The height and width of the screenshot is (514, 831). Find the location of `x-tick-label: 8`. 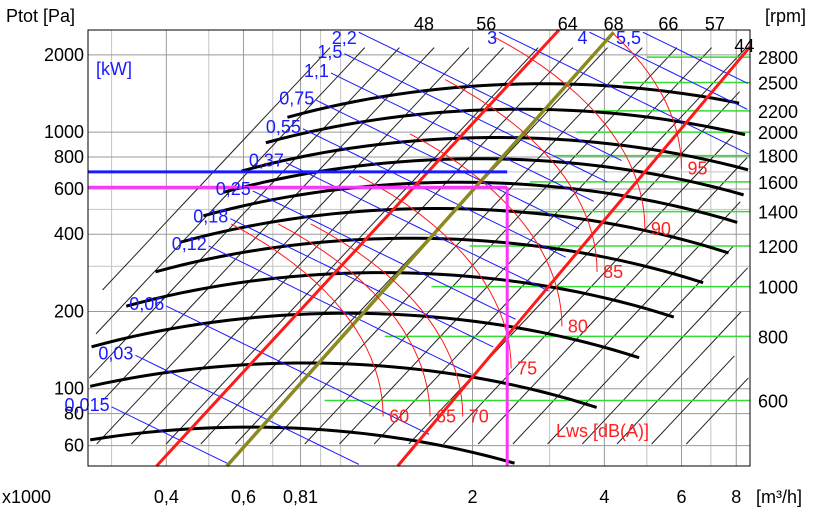

x-tick-label: 8 is located at coordinates (736, 497).